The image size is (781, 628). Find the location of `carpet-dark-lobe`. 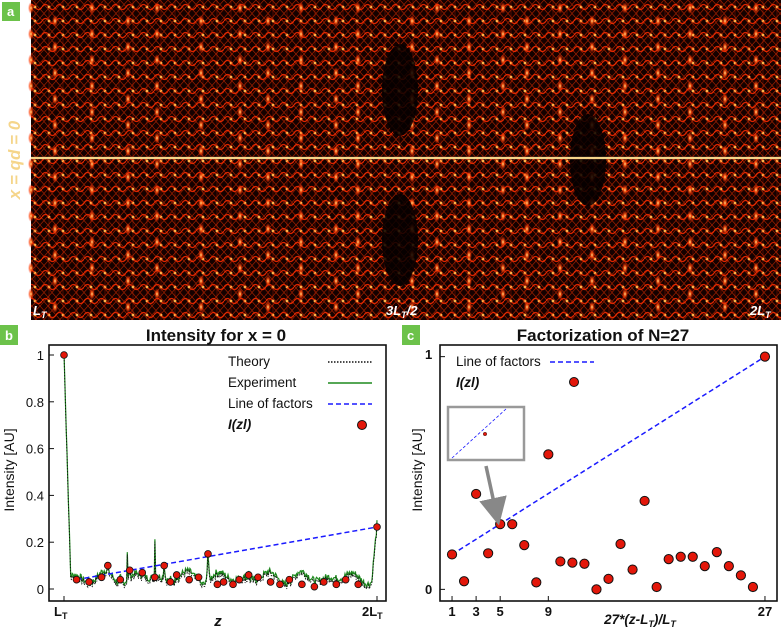

carpet-dark-lobe is located at coordinates (588, 160).